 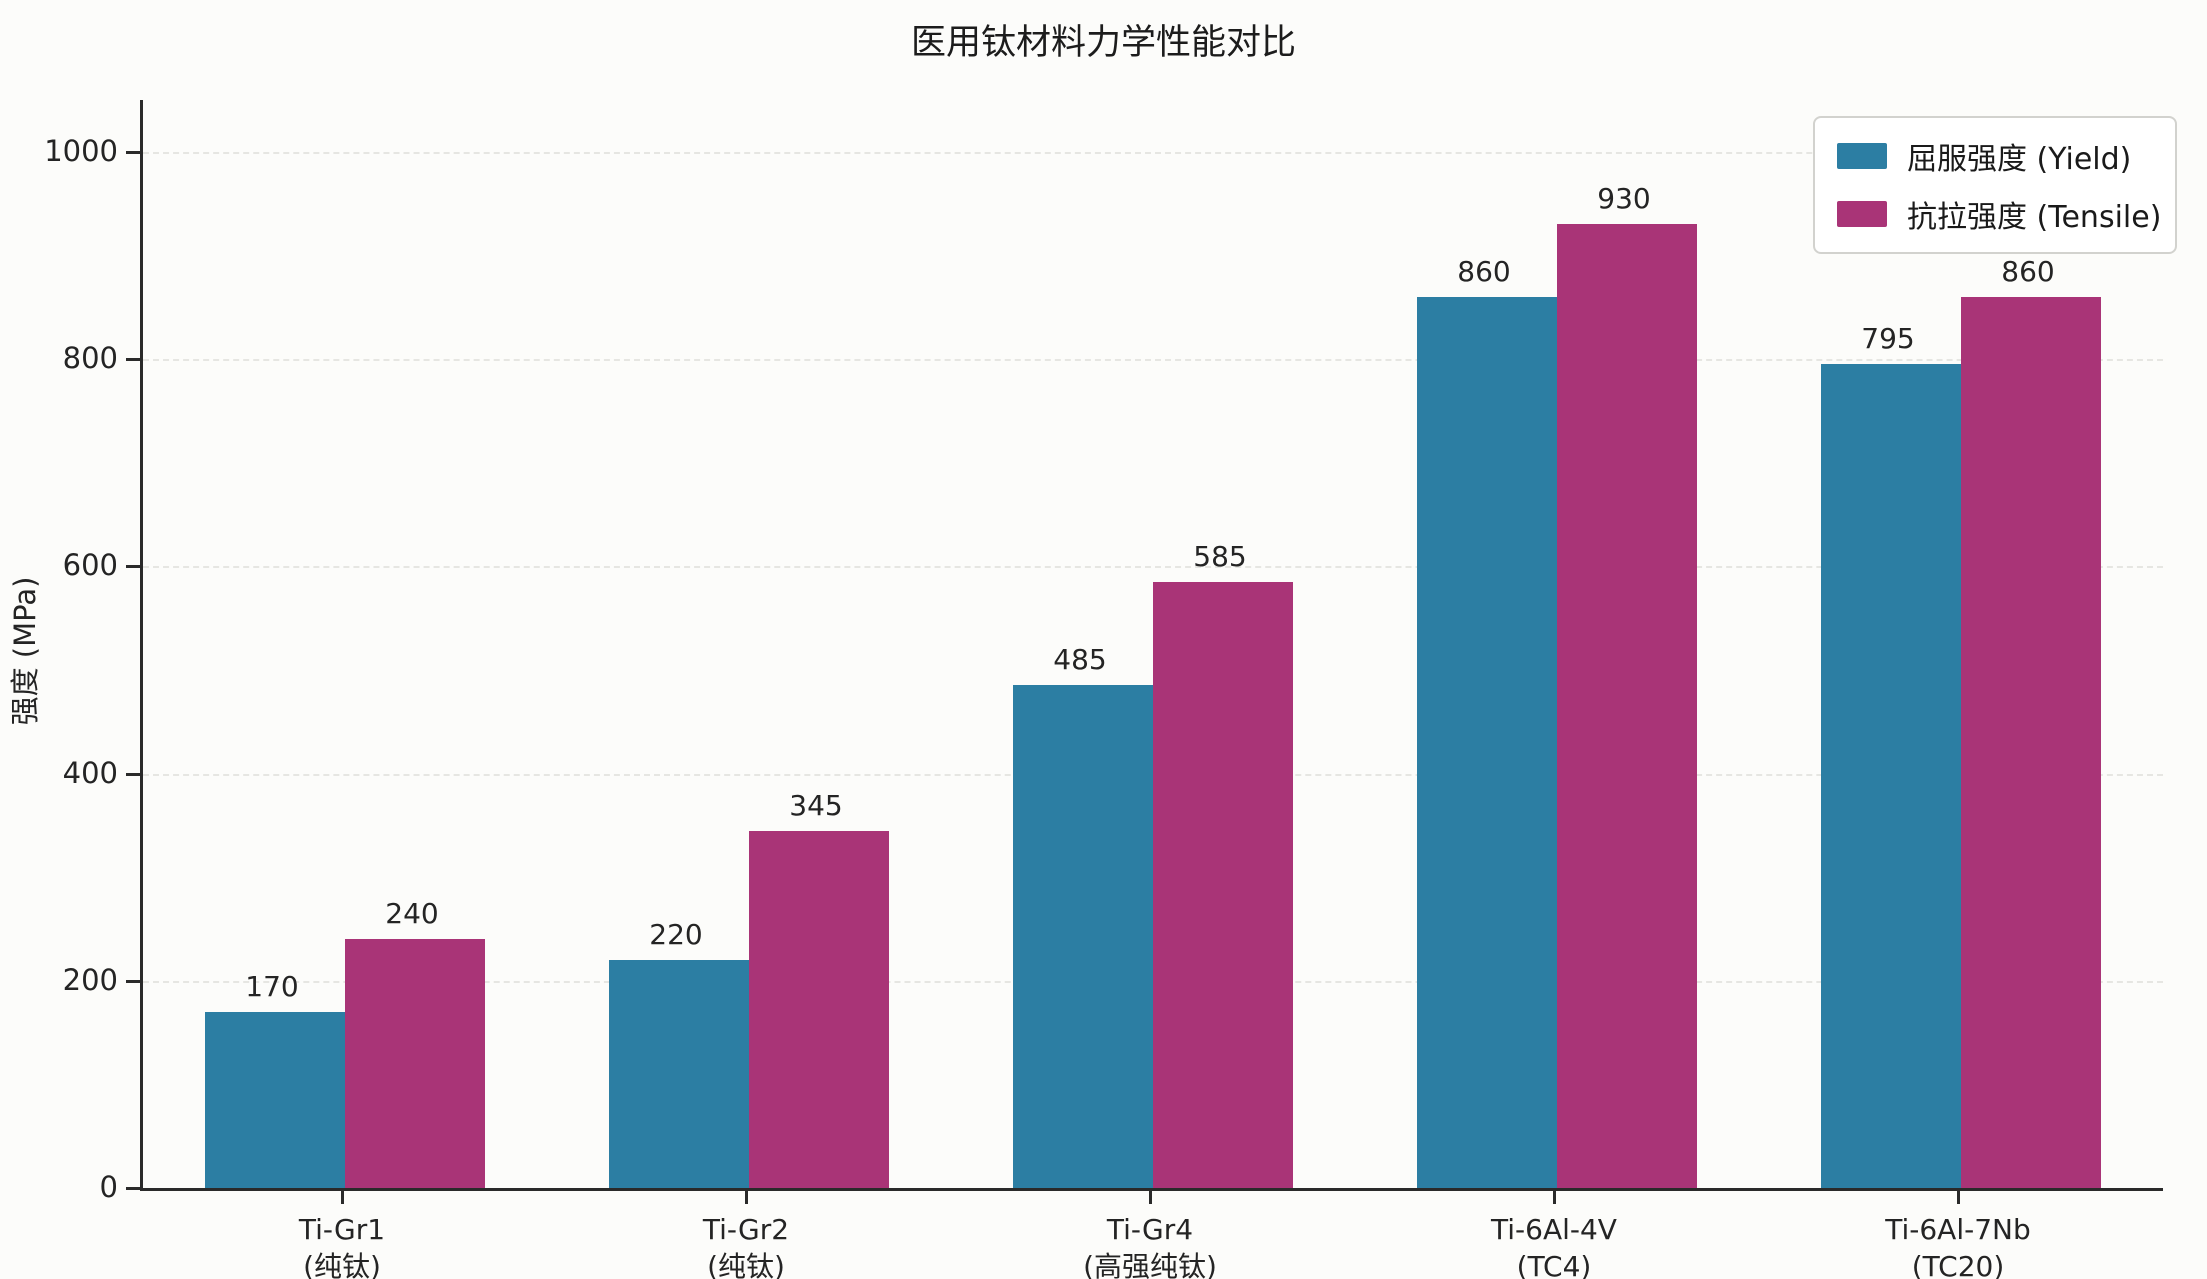 I want to click on category-name: Ti-6Al-4V, so click(x=1554, y=1229).